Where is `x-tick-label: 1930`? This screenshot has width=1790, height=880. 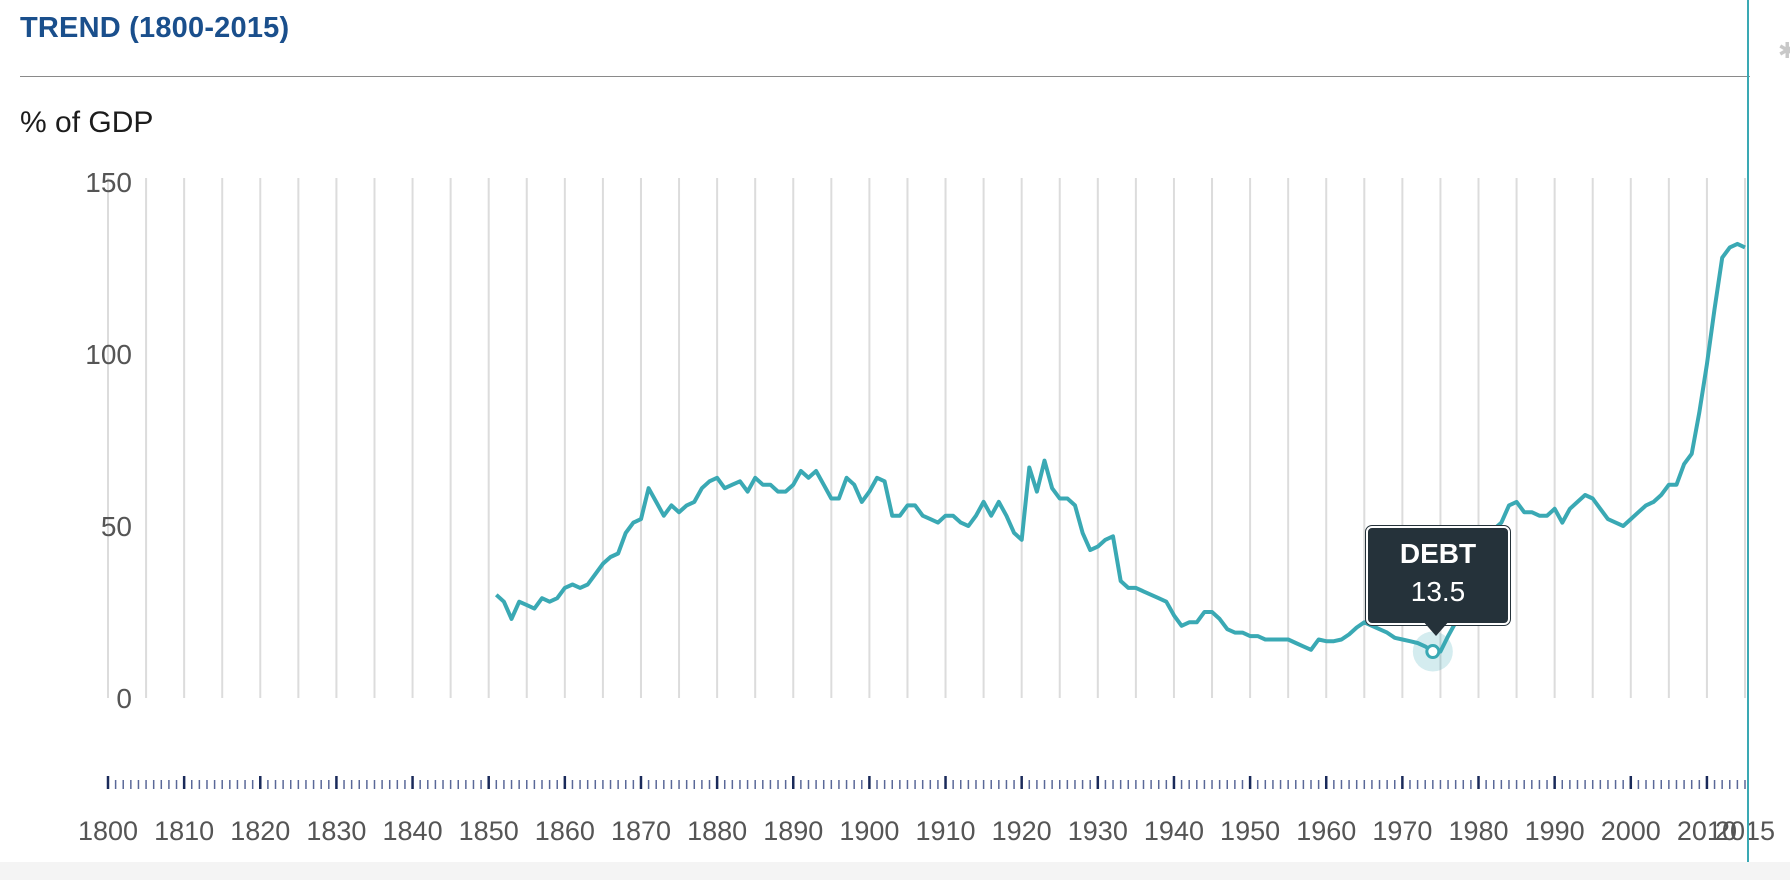 x-tick-label: 1930 is located at coordinates (1098, 831).